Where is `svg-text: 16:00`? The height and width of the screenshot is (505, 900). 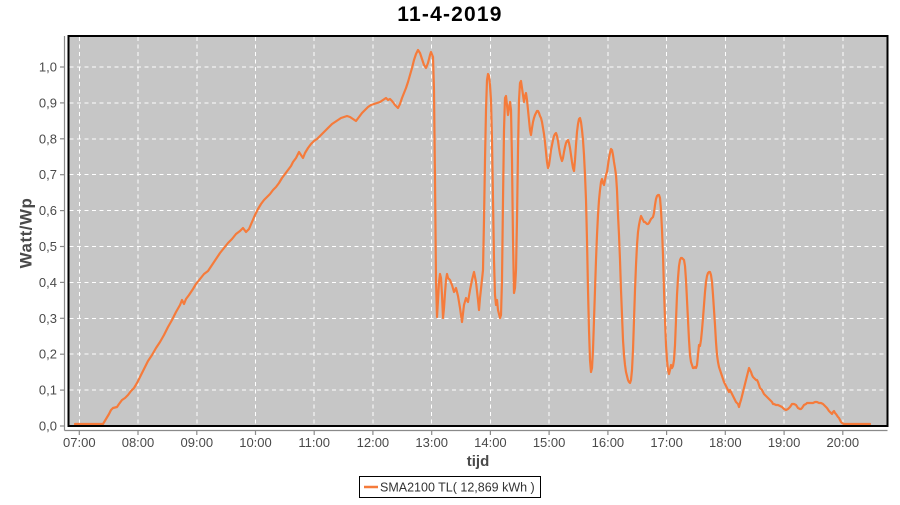
svg-text: 16:00 is located at coordinates (608, 442).